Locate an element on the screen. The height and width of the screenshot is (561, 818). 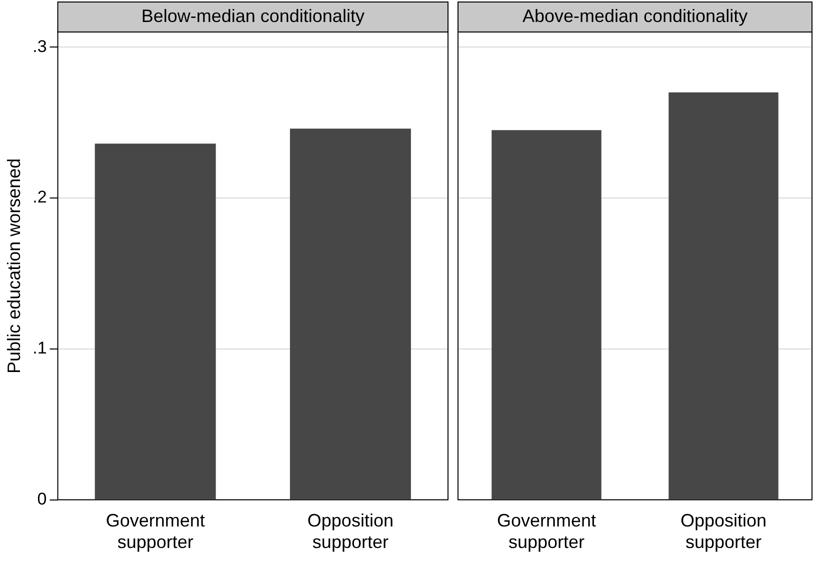
y-tick-label: .1 is located at coordinates (39, 348).